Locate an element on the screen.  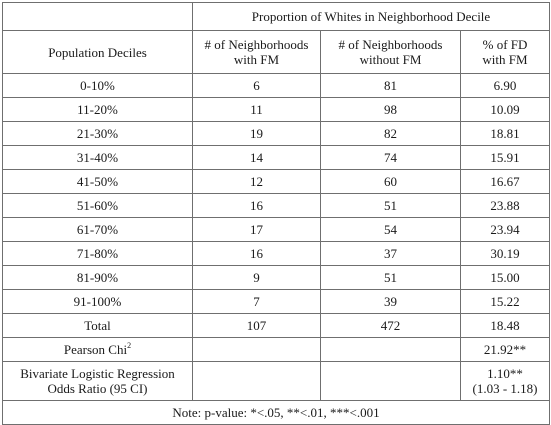
logistic-regression-value: 1.10** (1.03 - 1.18) is located at coordinates (505, 381).